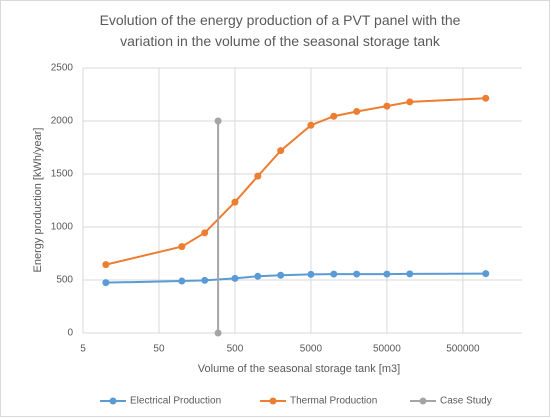  Describe the element at coordinates (299, 369) in the screenshot. I see `x-axis-label: Volume of the seasonal storage tank [m3]` at that location.